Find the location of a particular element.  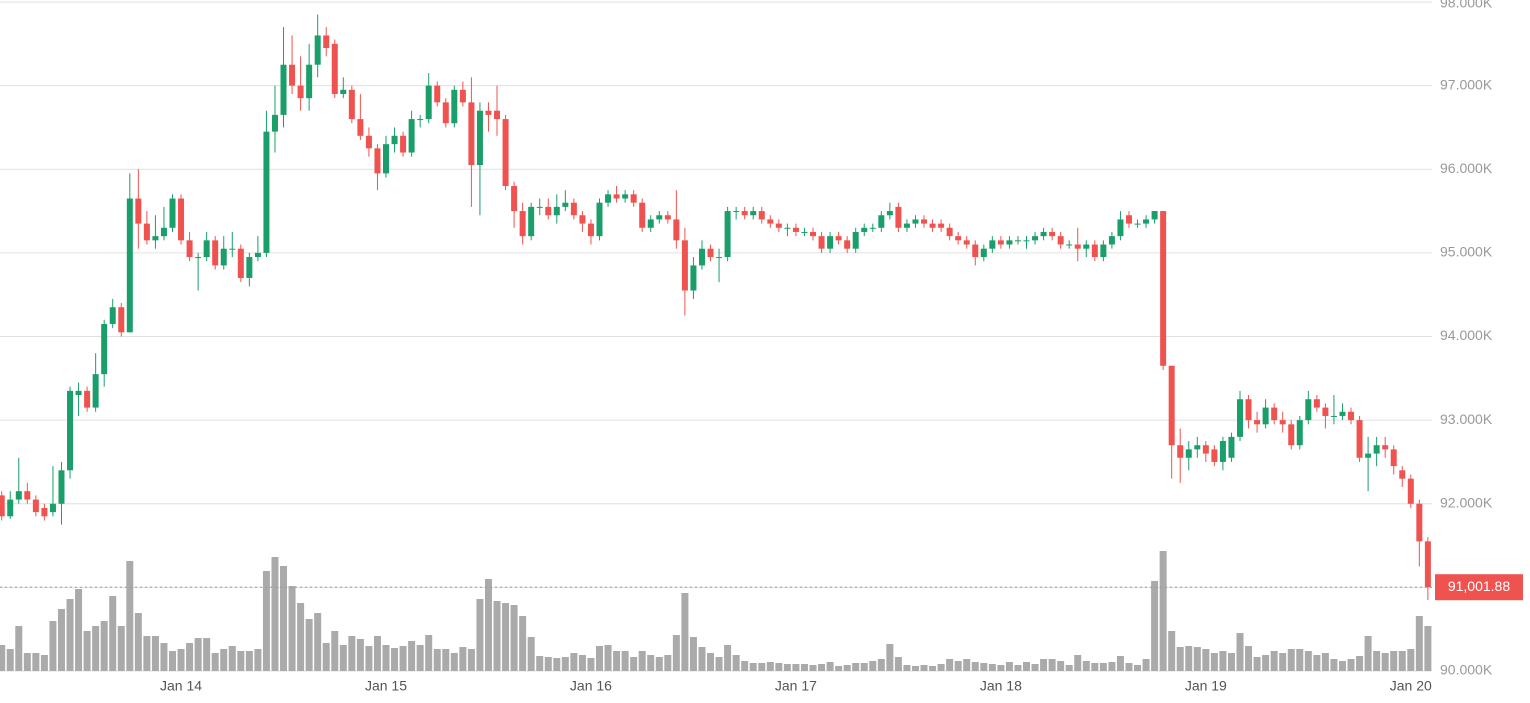

x-tick-label: Jan 20 is located at coordinates (1411, 686).